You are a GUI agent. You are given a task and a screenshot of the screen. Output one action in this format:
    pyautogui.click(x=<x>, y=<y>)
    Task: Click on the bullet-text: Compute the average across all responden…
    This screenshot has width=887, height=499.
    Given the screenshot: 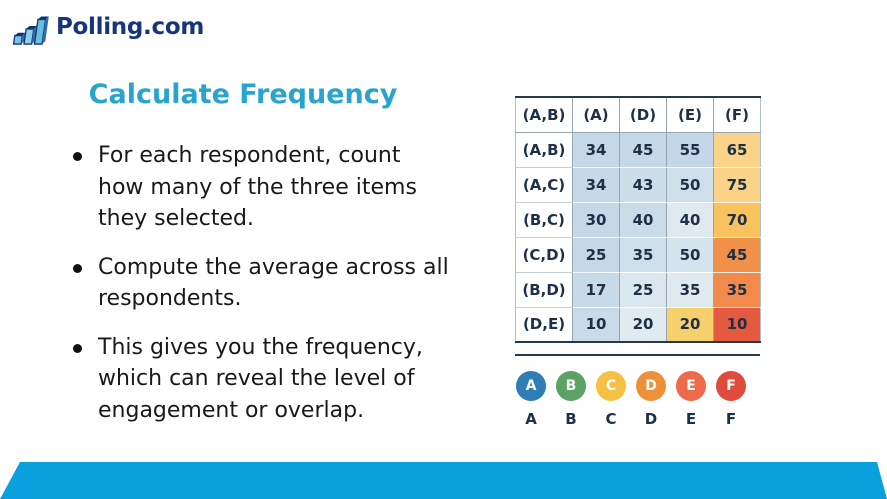 What is the action you would take?
    pyautogui.click(x=273, y=283)
    